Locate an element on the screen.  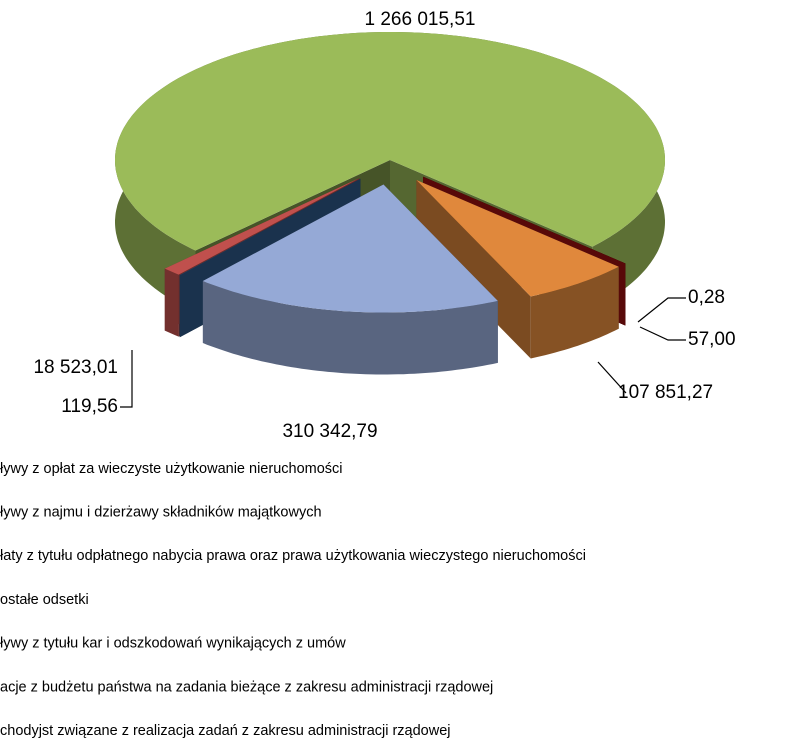
data-label: 119,56 is located at coordinates (89, 406).